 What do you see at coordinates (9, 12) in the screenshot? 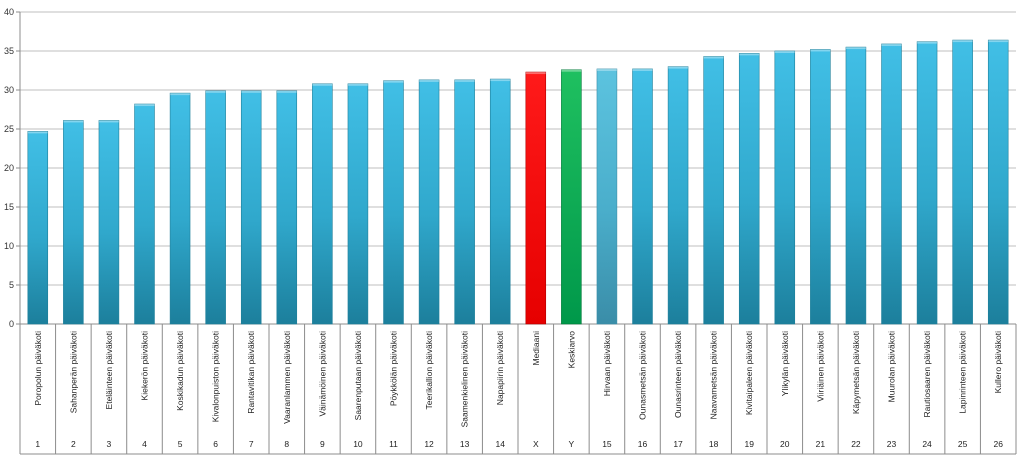
I see `y-tick-label: 40` at bounding box center [9, 12].